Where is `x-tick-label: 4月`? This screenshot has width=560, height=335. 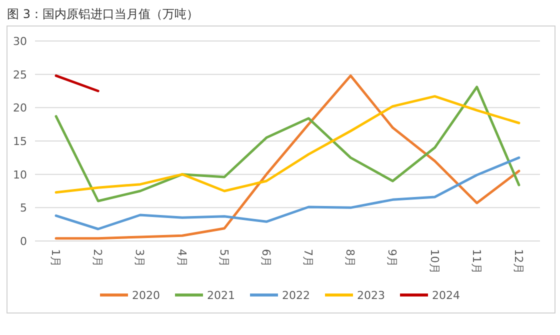
x-tick-label: 4月 is located at coordinates (181, 258).